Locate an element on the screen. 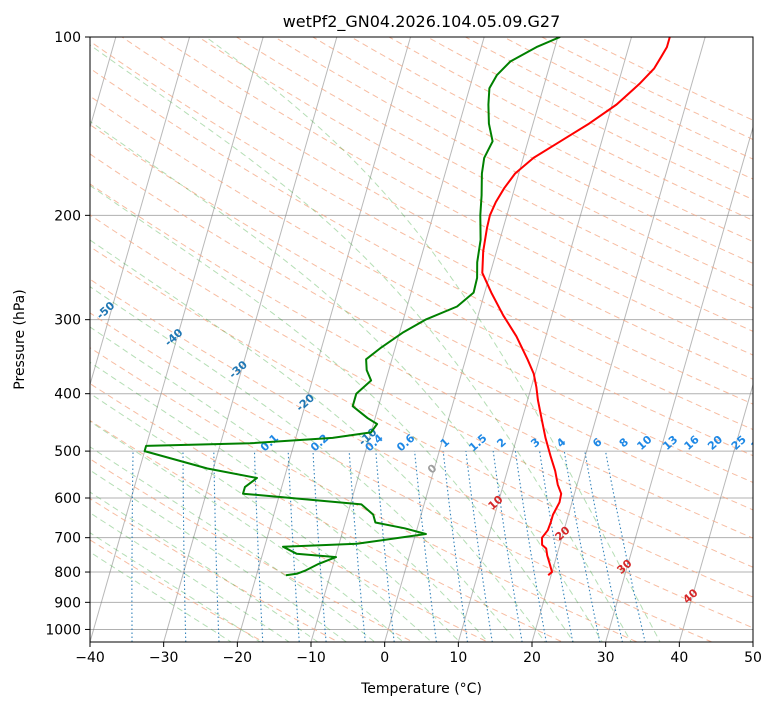 The height and width of the screenshot is (708, 775). x-tick-label: −40 is located at coordinates (90, 658).